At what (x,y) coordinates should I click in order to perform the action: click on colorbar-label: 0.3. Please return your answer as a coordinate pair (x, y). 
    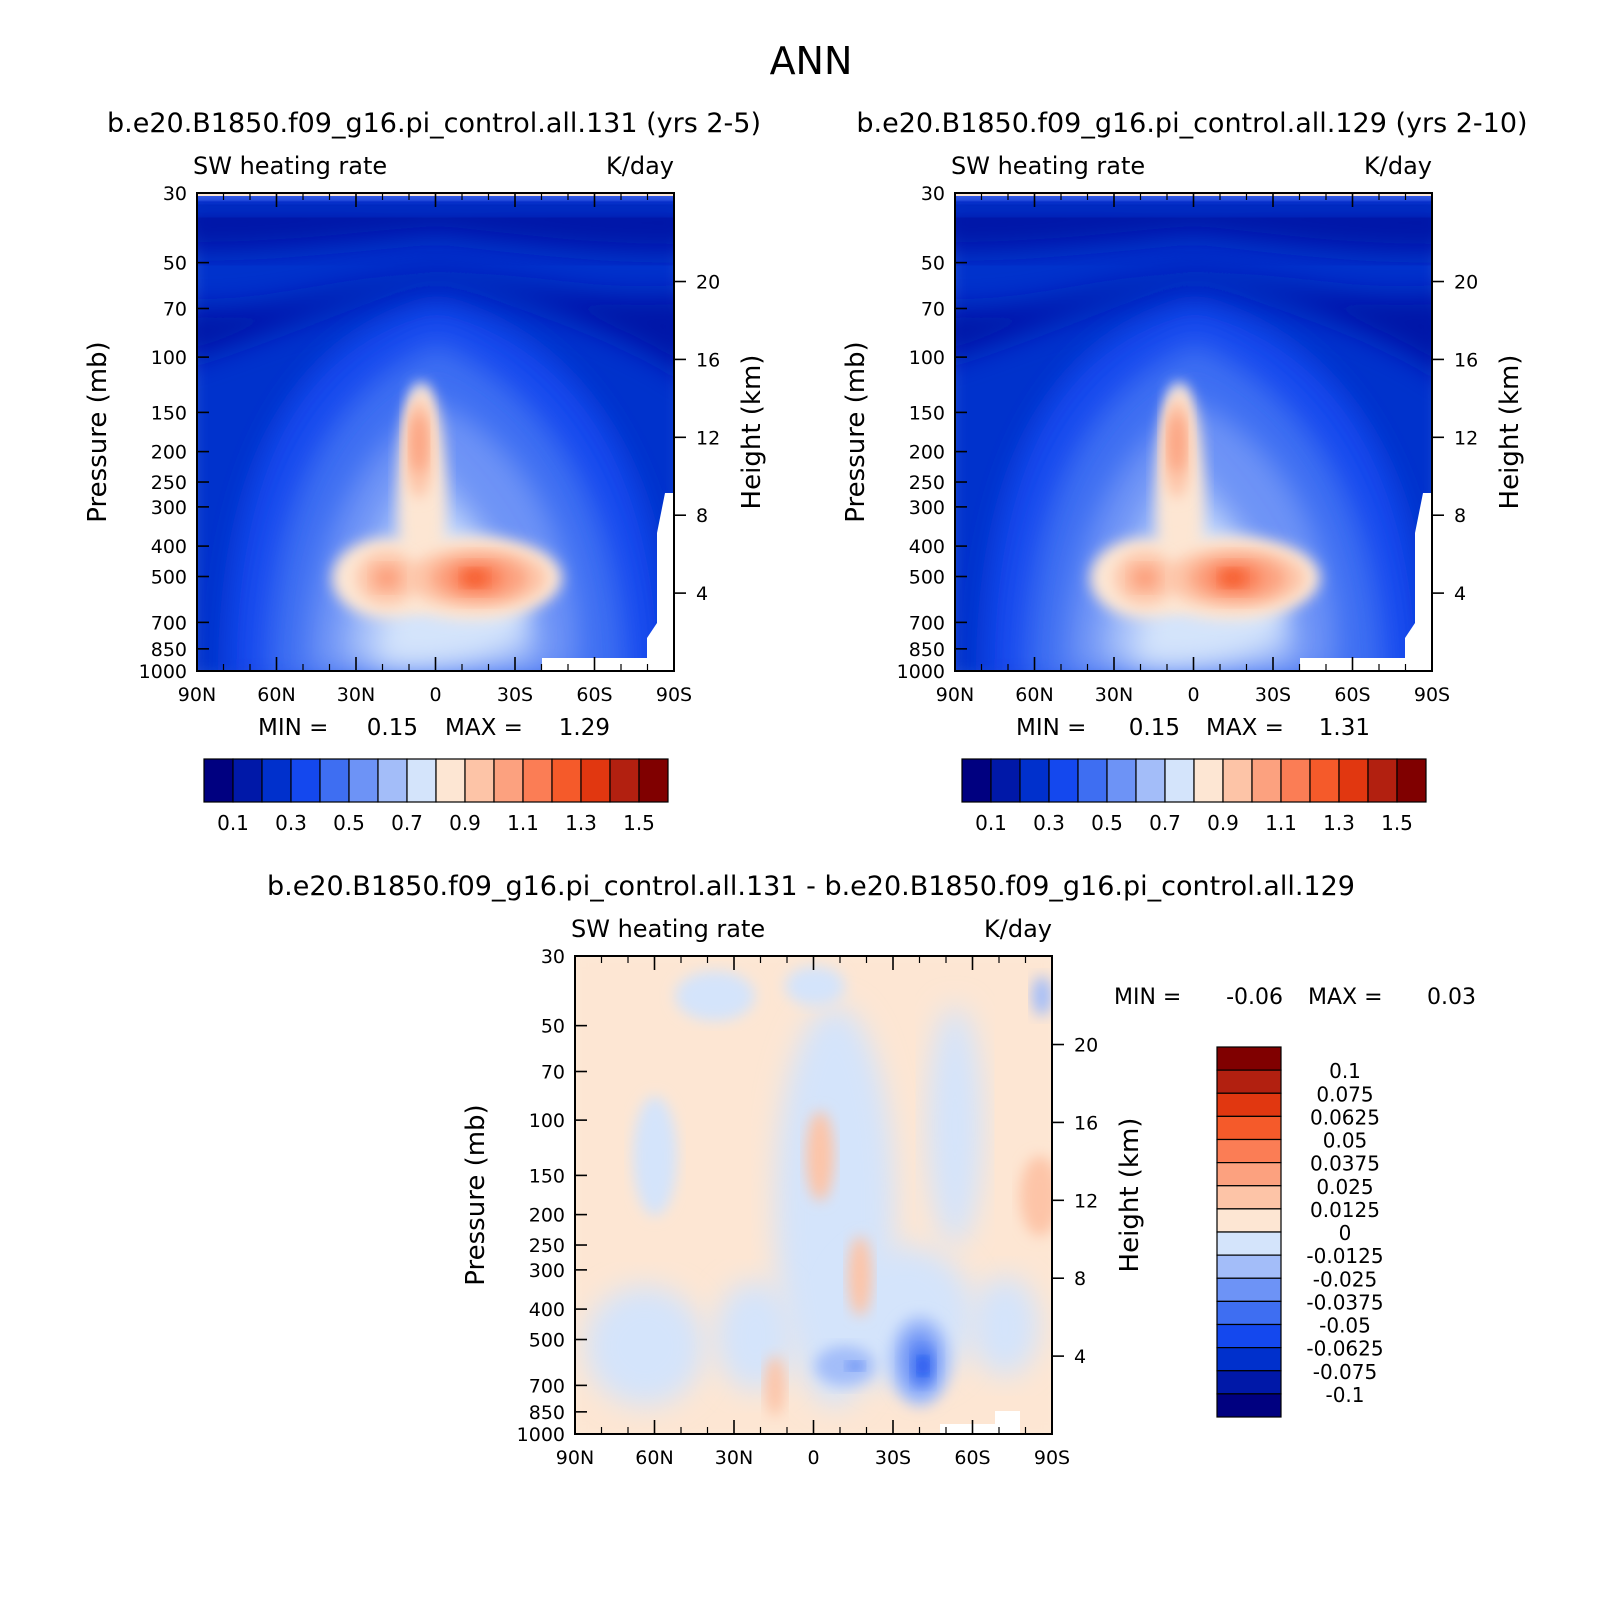
    Looking at the image, I should click on (291, 823).